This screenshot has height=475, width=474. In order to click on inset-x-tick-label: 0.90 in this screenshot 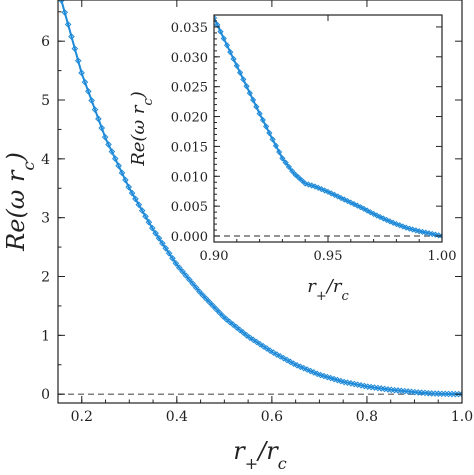, I will do `click(214, 256)`.